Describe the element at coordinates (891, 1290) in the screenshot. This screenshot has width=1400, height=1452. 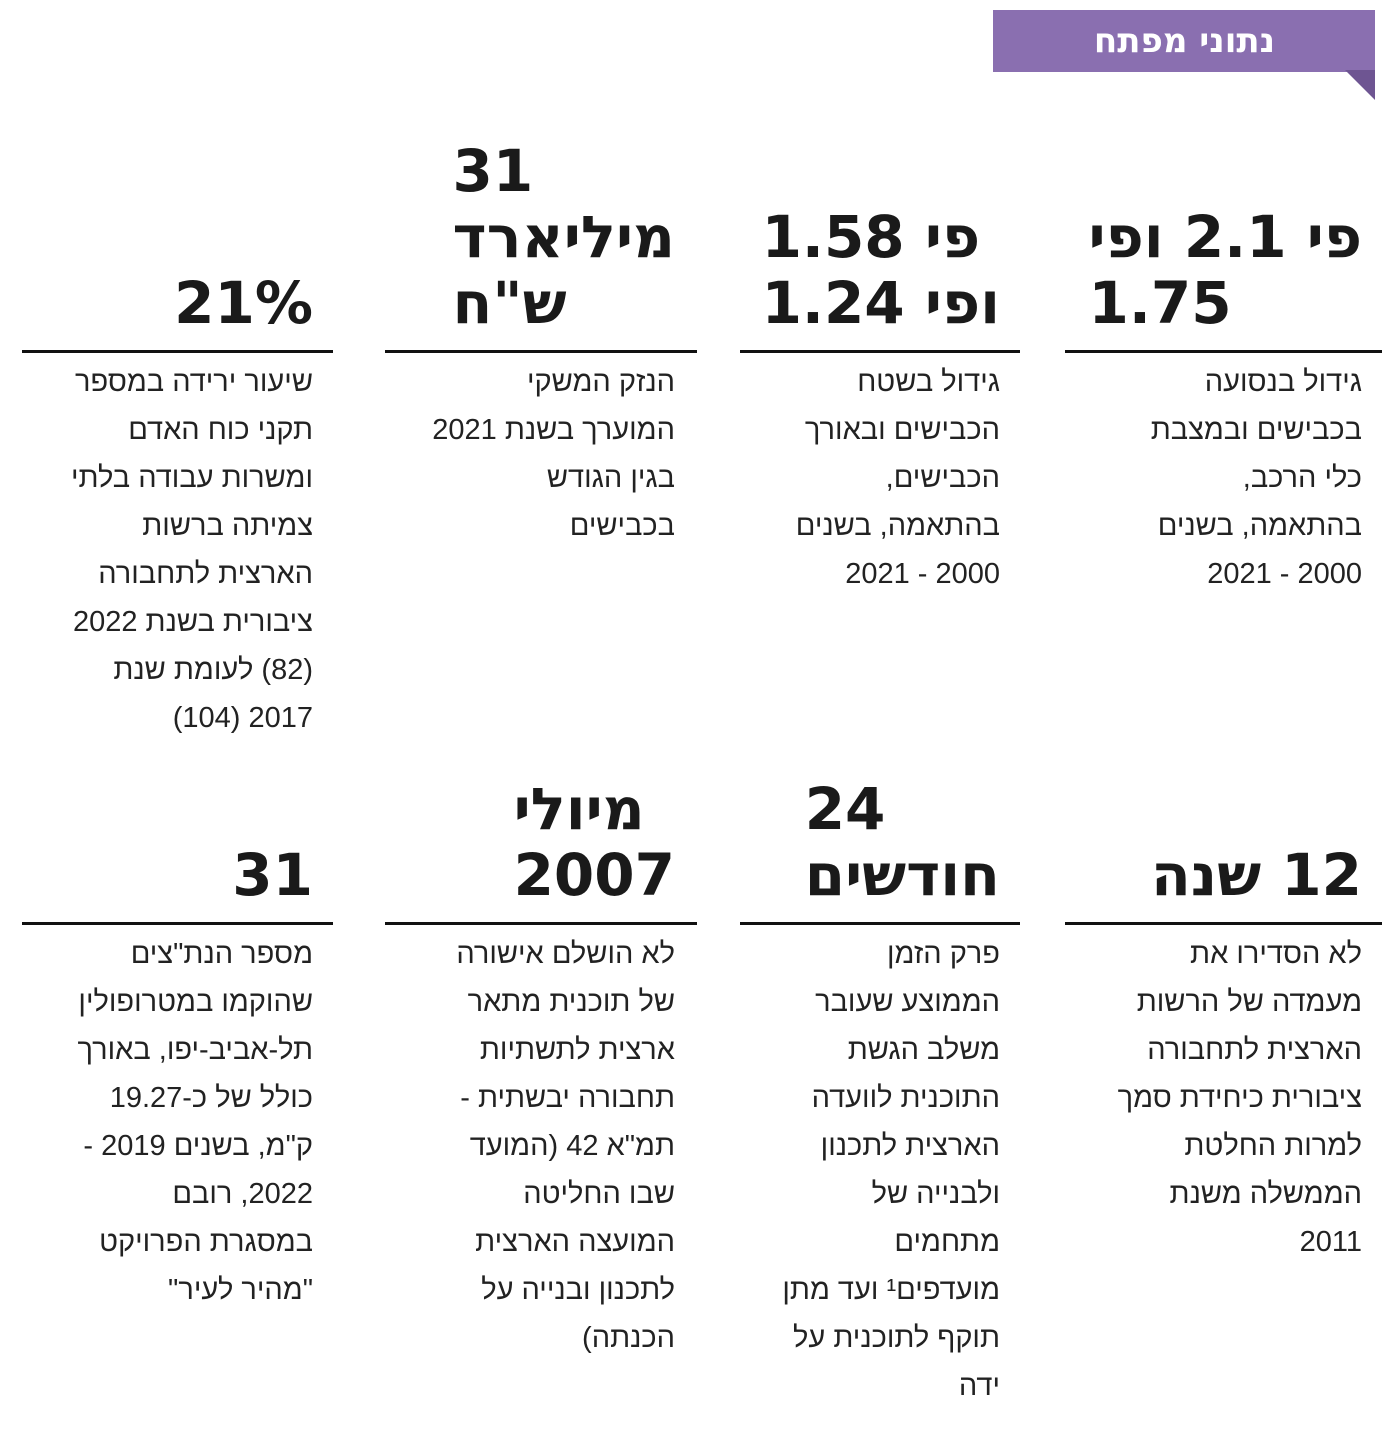
I see `body-line: מועדפים¹ ועד מתן` at that location.